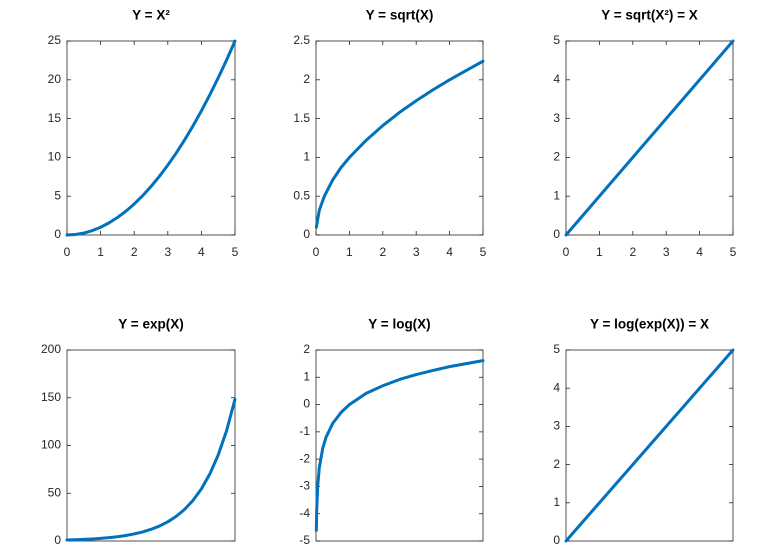  I want to click on y-tick-label: 50, so click(55, 492).